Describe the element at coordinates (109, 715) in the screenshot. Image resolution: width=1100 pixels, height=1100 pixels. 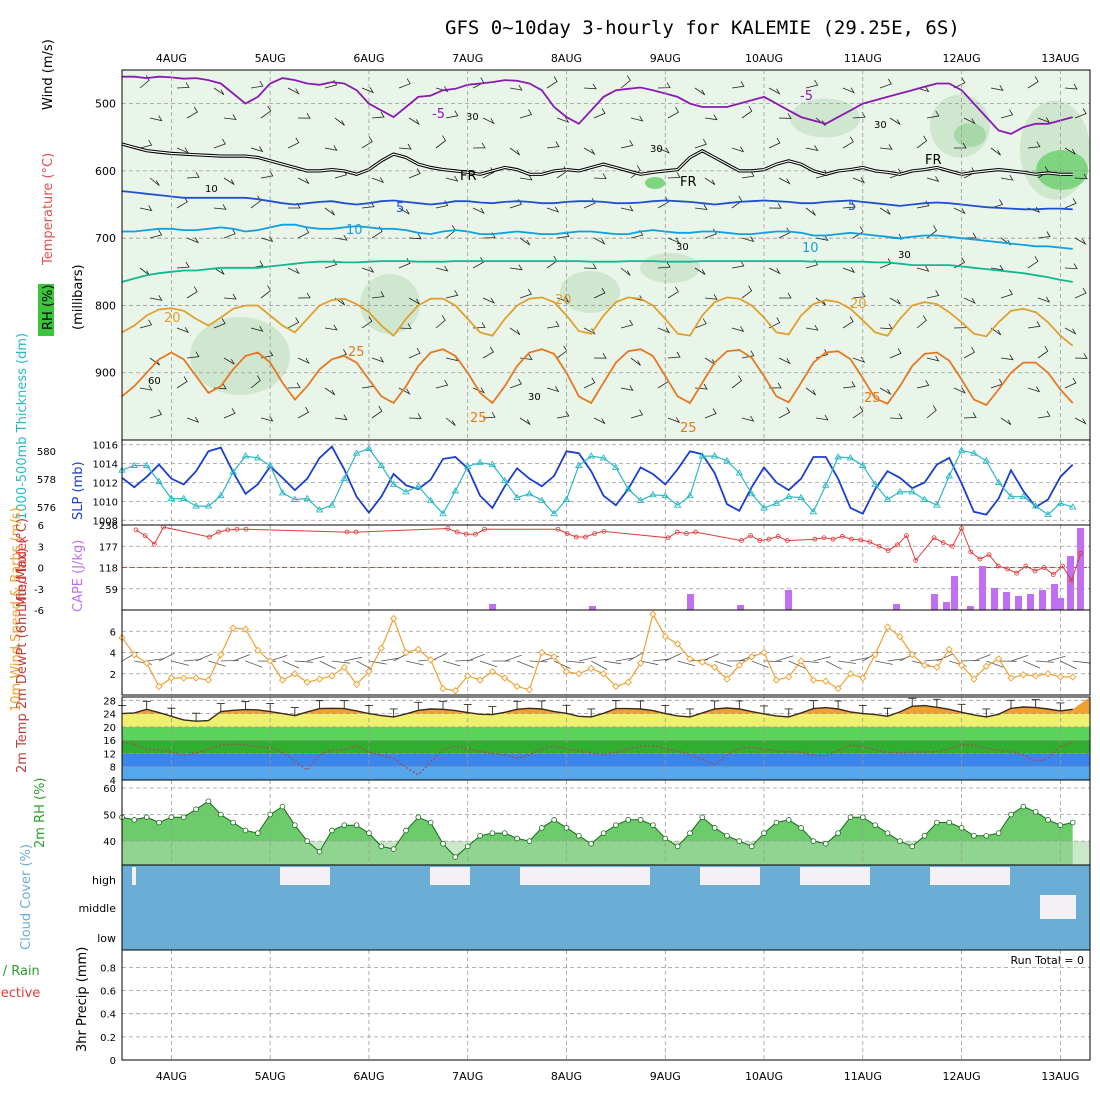
I see `temp-tick-label: 24` at that location.